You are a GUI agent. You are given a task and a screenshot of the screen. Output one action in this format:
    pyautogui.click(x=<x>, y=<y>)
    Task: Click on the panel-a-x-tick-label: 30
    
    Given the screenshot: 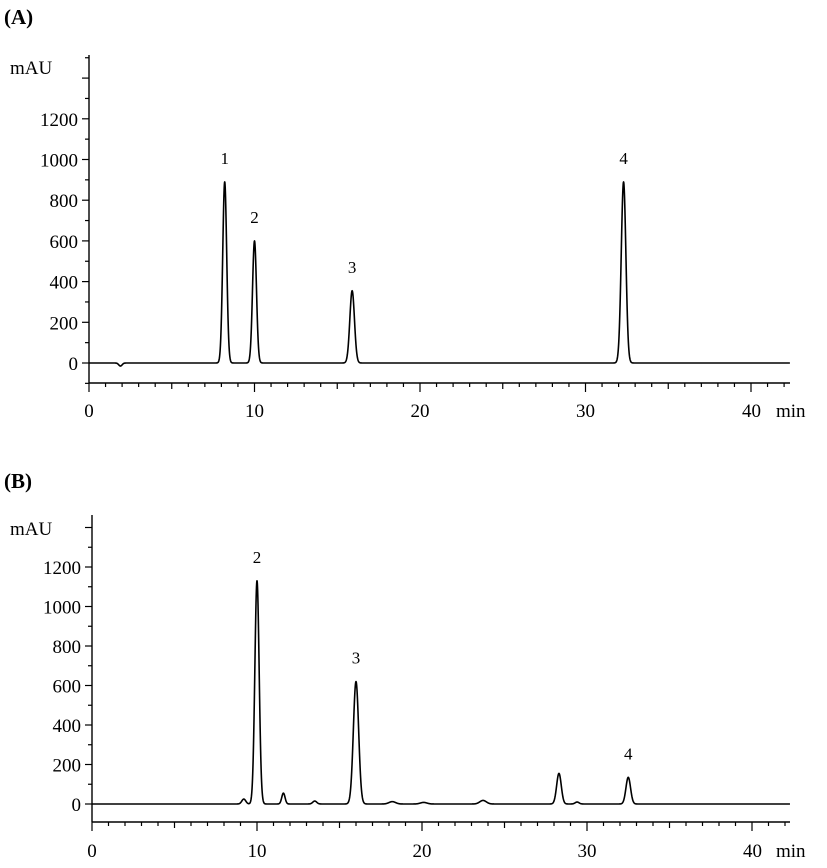 What is the action you would take?
    pyautogui.click(x=585, y=411)
    